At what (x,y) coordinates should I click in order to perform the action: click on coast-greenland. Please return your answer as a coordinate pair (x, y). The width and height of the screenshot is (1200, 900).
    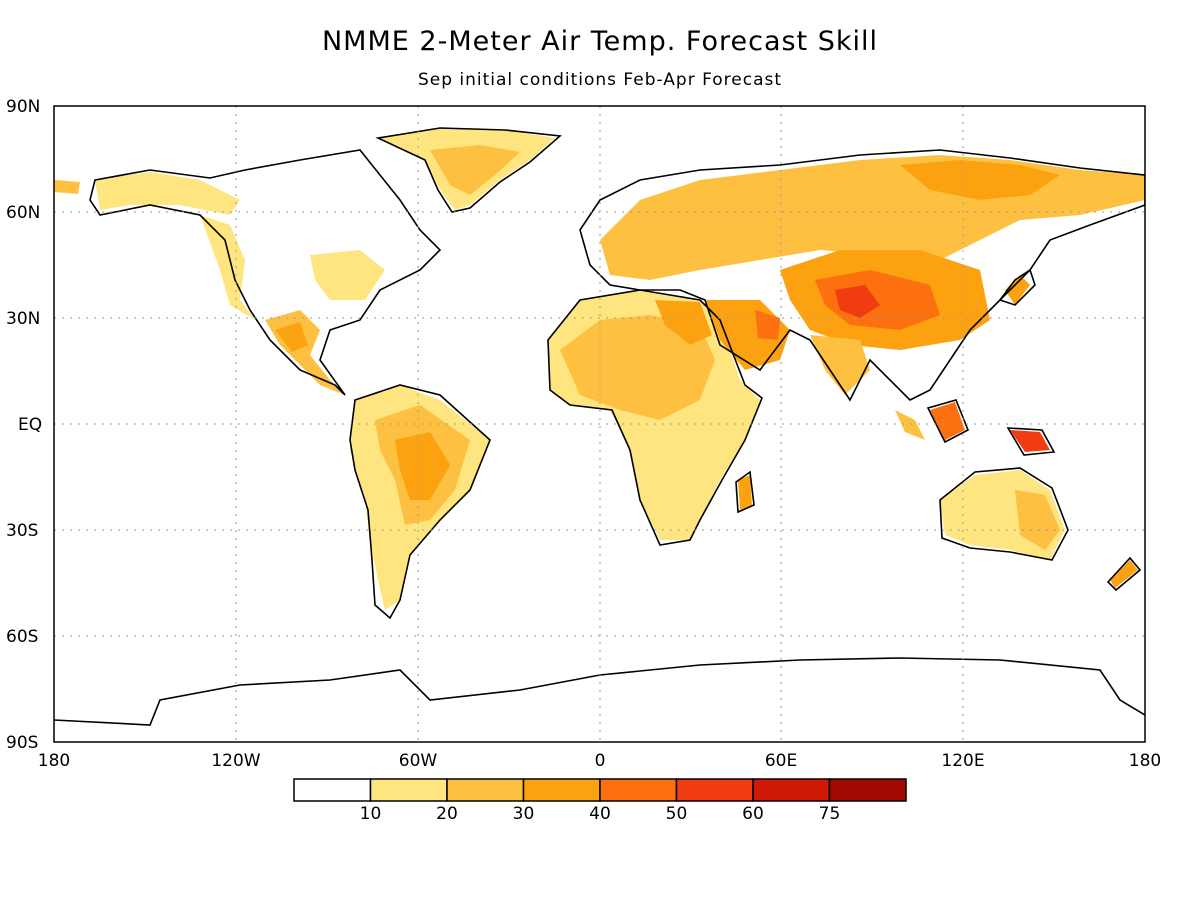
    Looking at the image, I should click on (468, 170).